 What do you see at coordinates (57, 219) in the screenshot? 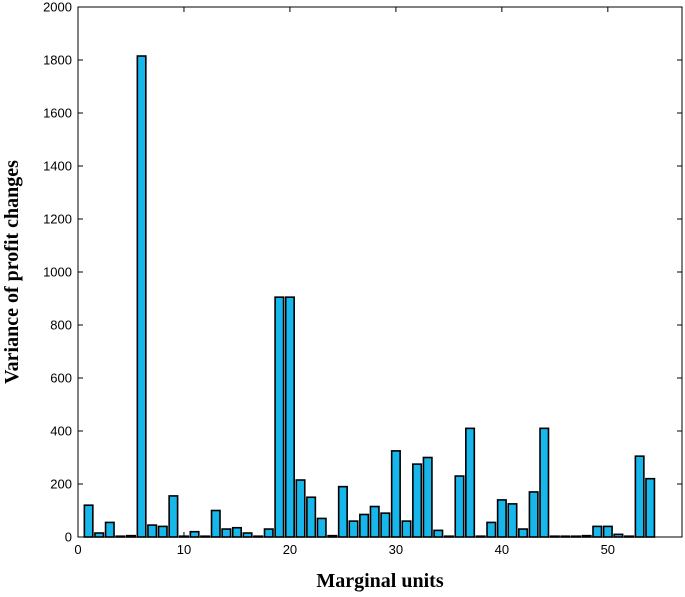
I see `y-tick-label: 1200` at bounding box center [57, 219].